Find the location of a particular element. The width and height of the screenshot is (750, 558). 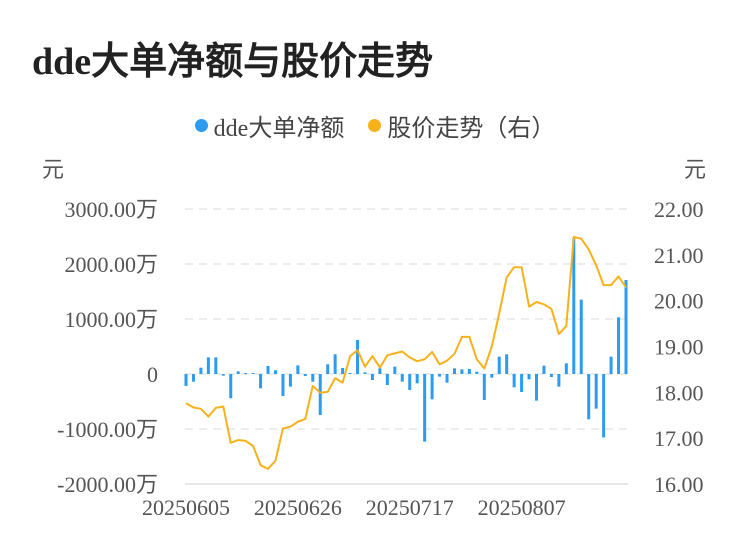

y-right-tick-label: 18.00 is located at coordinates (679, 392).